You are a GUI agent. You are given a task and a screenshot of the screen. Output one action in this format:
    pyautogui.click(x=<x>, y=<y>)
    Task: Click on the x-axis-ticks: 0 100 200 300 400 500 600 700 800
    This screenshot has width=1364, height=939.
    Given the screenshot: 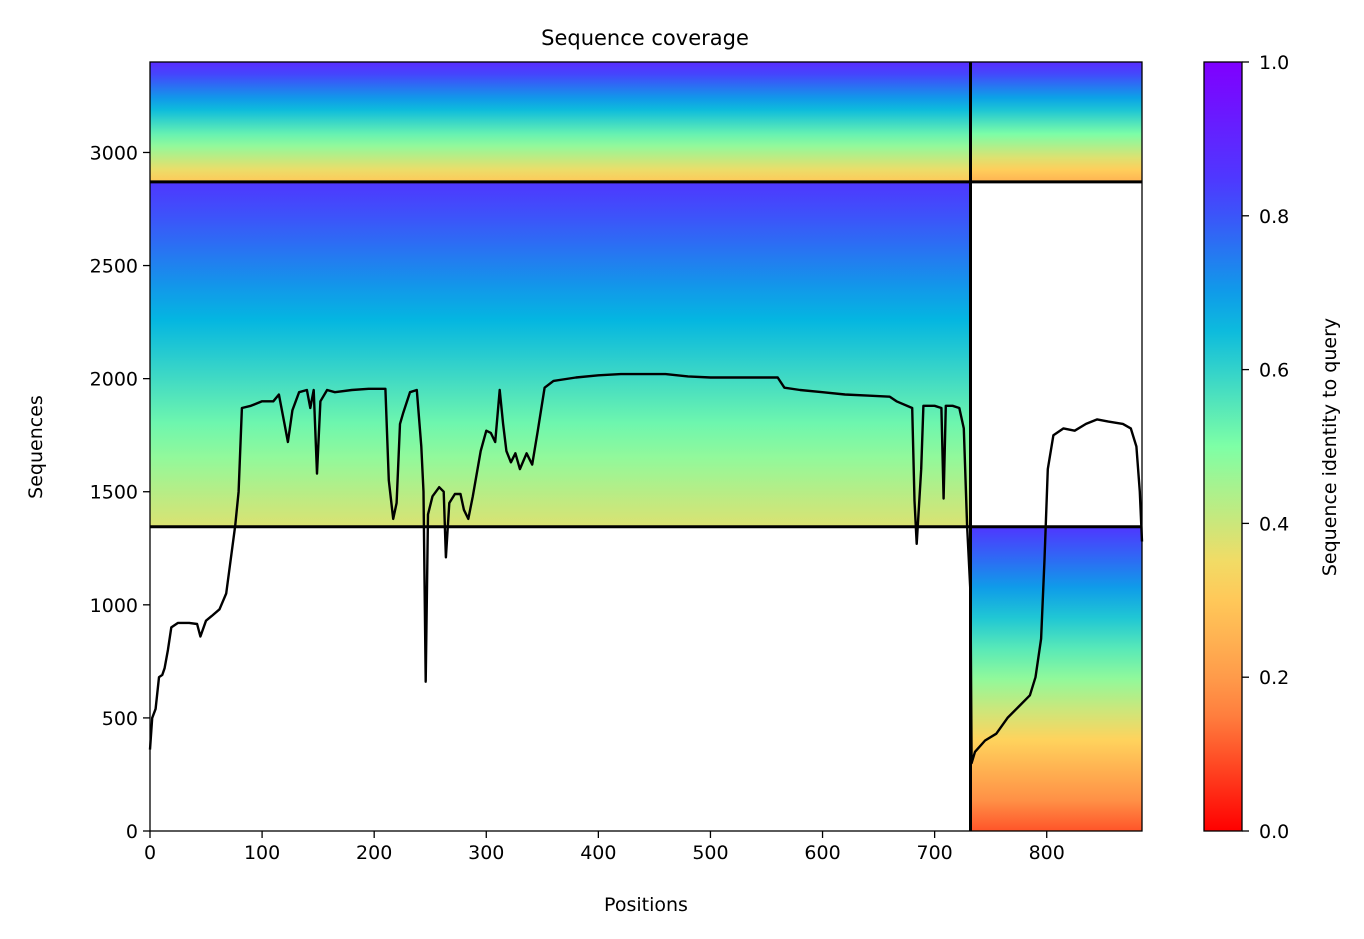 What is the action you would take?
    pyautogui.click(x=604, y=847)
    